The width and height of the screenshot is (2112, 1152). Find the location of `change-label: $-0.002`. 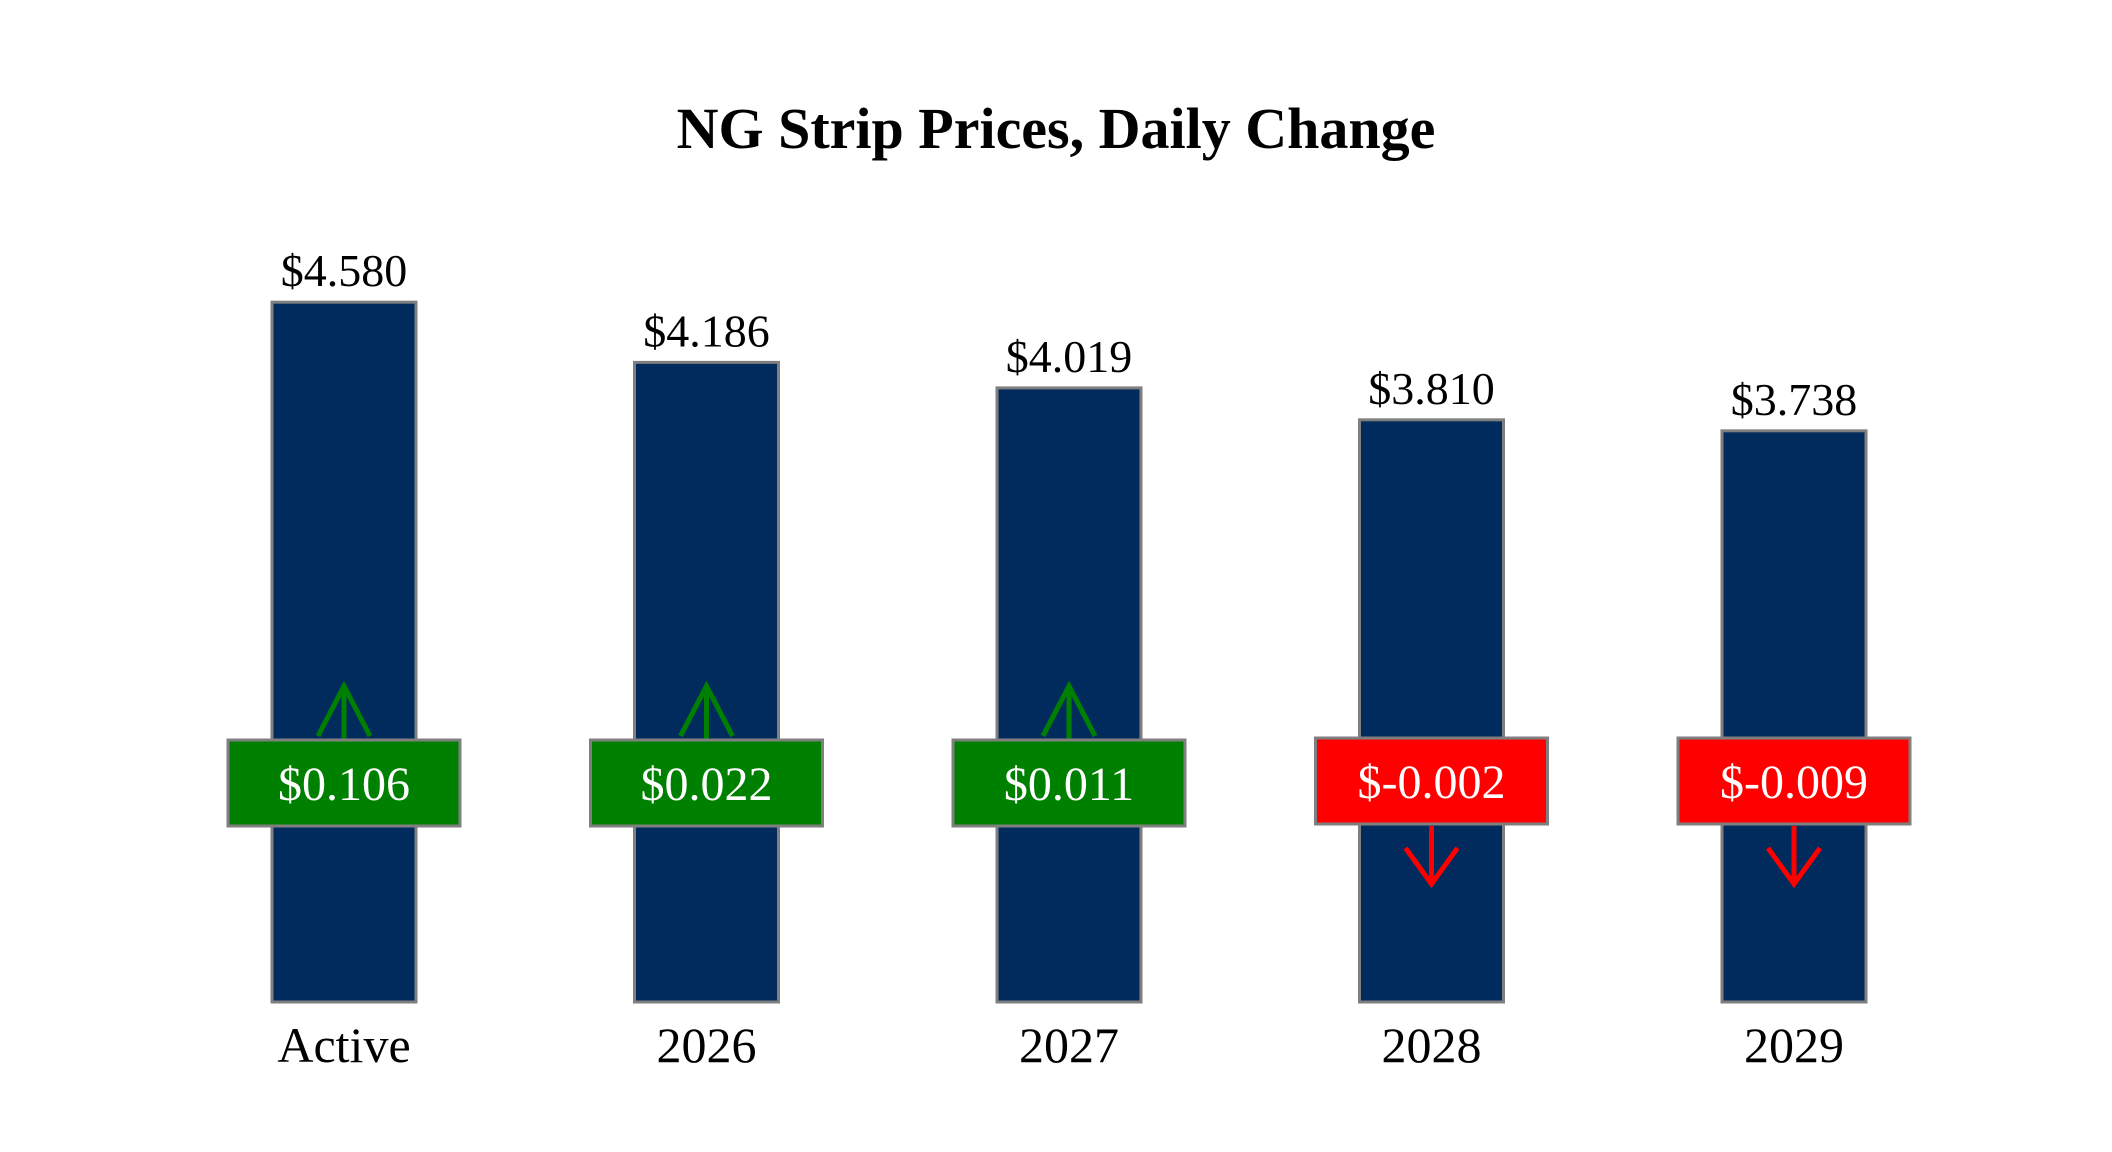

change-label: $-0.002 is located at coordinates (1432, 782).